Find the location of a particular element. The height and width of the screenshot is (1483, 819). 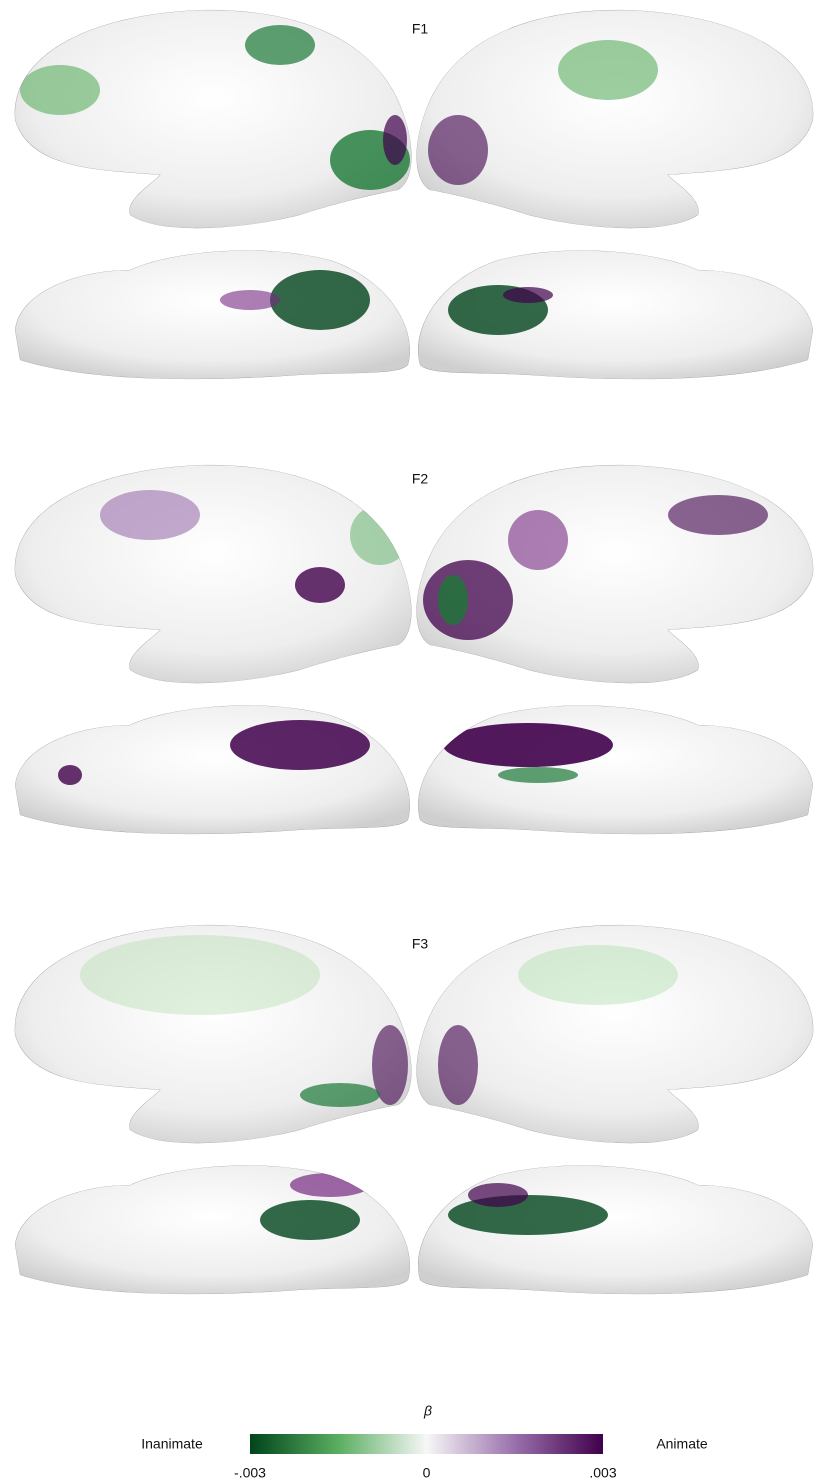

colorbar-tick-label: -.003 is located at coordinates (250, 1473).